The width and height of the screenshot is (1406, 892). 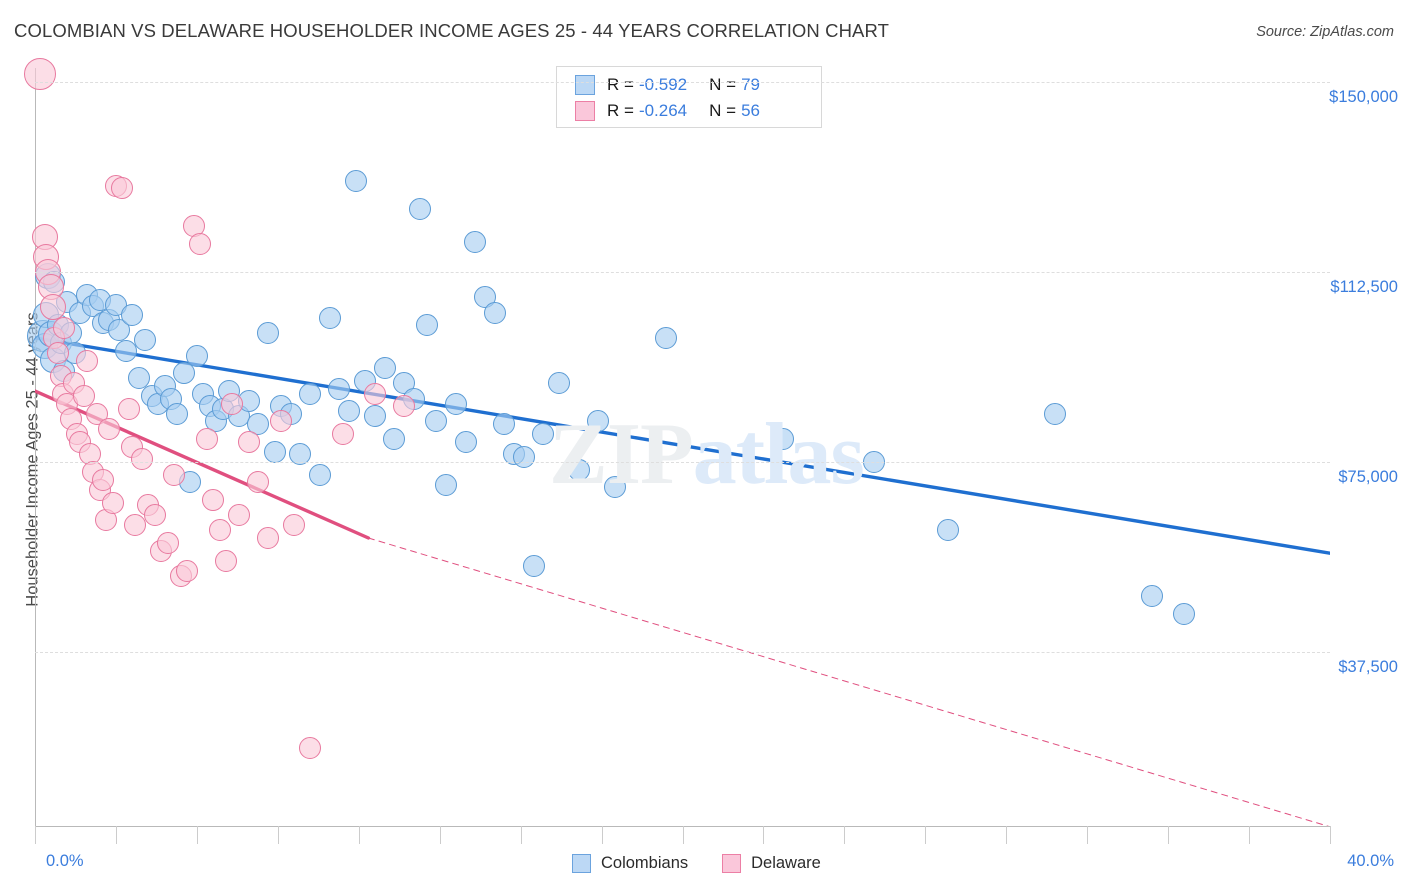 What do you see at coordinates (1370, 861) in the screenshot?
I see `x-axis-max-label: 40.0%` at bounding box center [1370, 861].